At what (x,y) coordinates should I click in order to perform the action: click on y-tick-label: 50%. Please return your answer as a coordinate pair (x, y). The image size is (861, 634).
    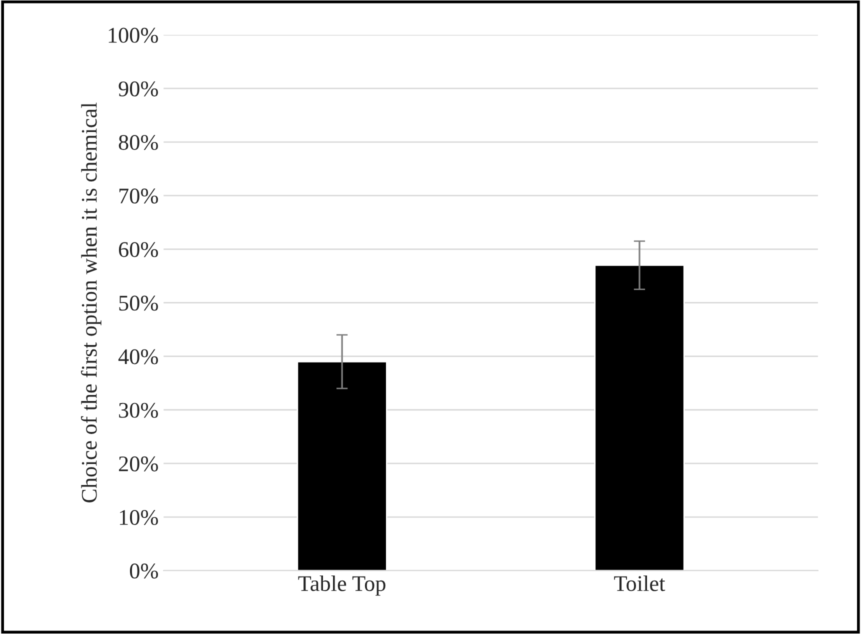
    Looking at the image, I should click on (138, 303).